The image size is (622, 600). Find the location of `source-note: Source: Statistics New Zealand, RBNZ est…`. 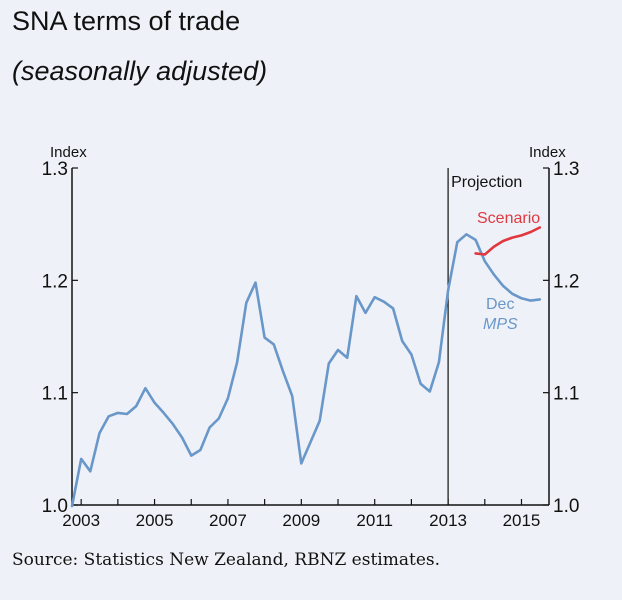

source-note: Source: Statistics New Zealand, RBNZ est… is located at coordinates (226, 560).